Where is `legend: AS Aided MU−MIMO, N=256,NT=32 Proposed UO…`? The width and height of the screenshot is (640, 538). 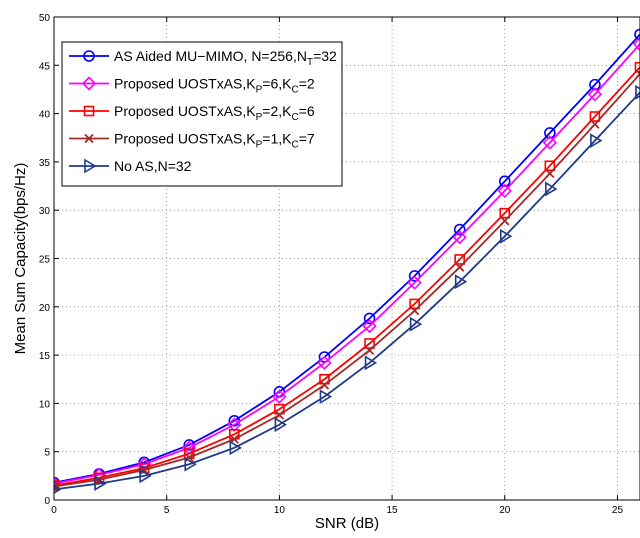 legend: AS Aided MU−MIMO, N=256,NT=32 Proposed UO… is located at coordinates (202, 114).